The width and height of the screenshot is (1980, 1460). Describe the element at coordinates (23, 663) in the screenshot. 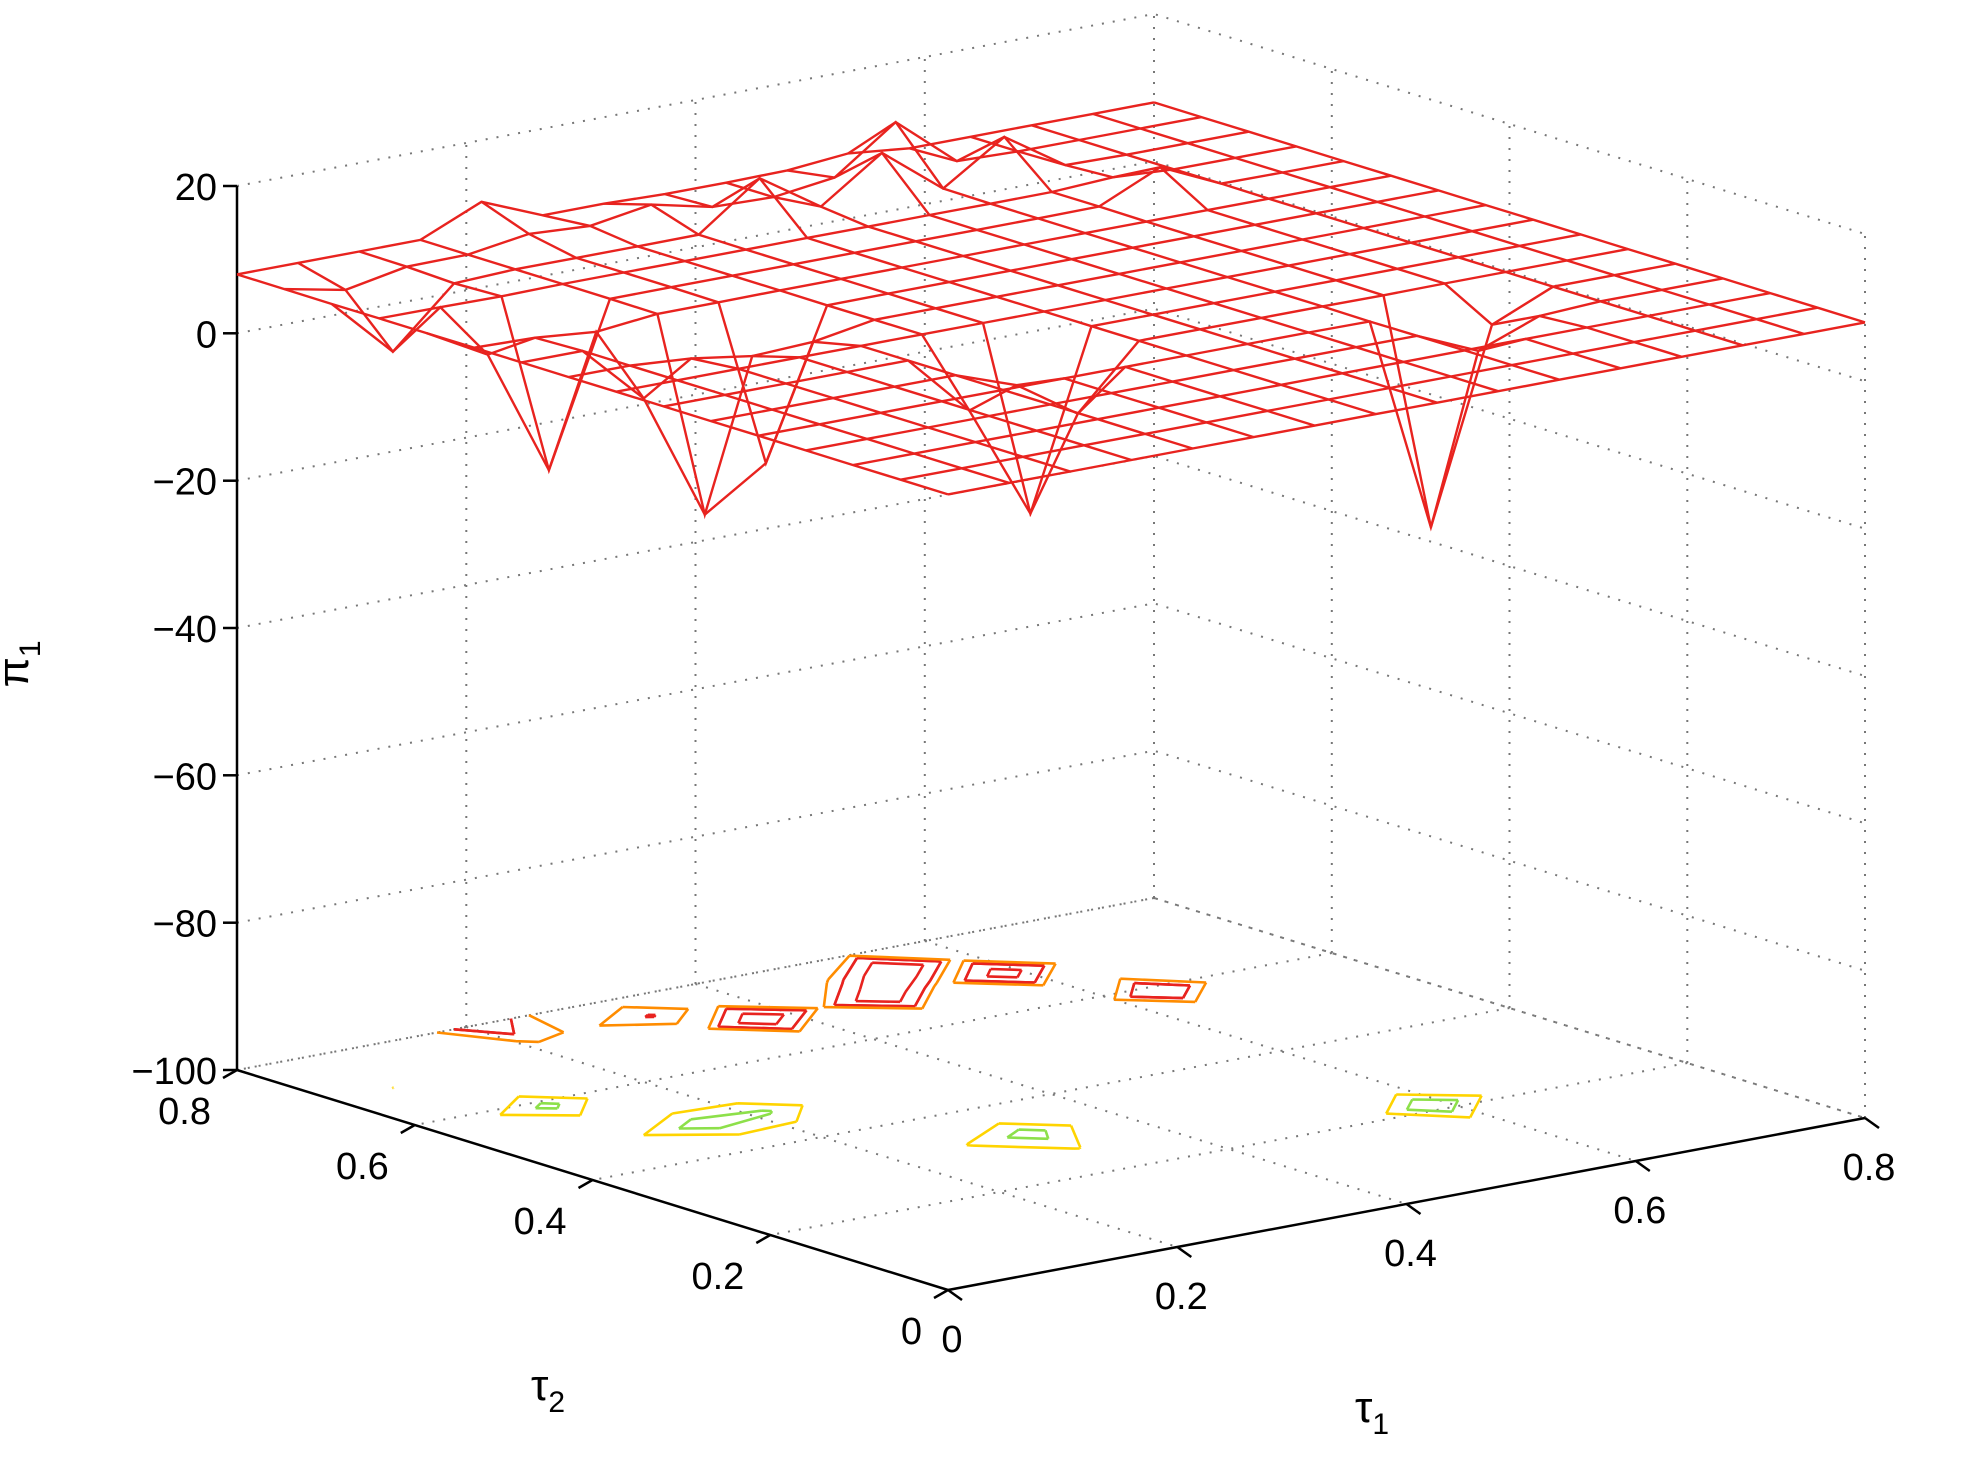

I see `z-axis-label: π1` at that location.